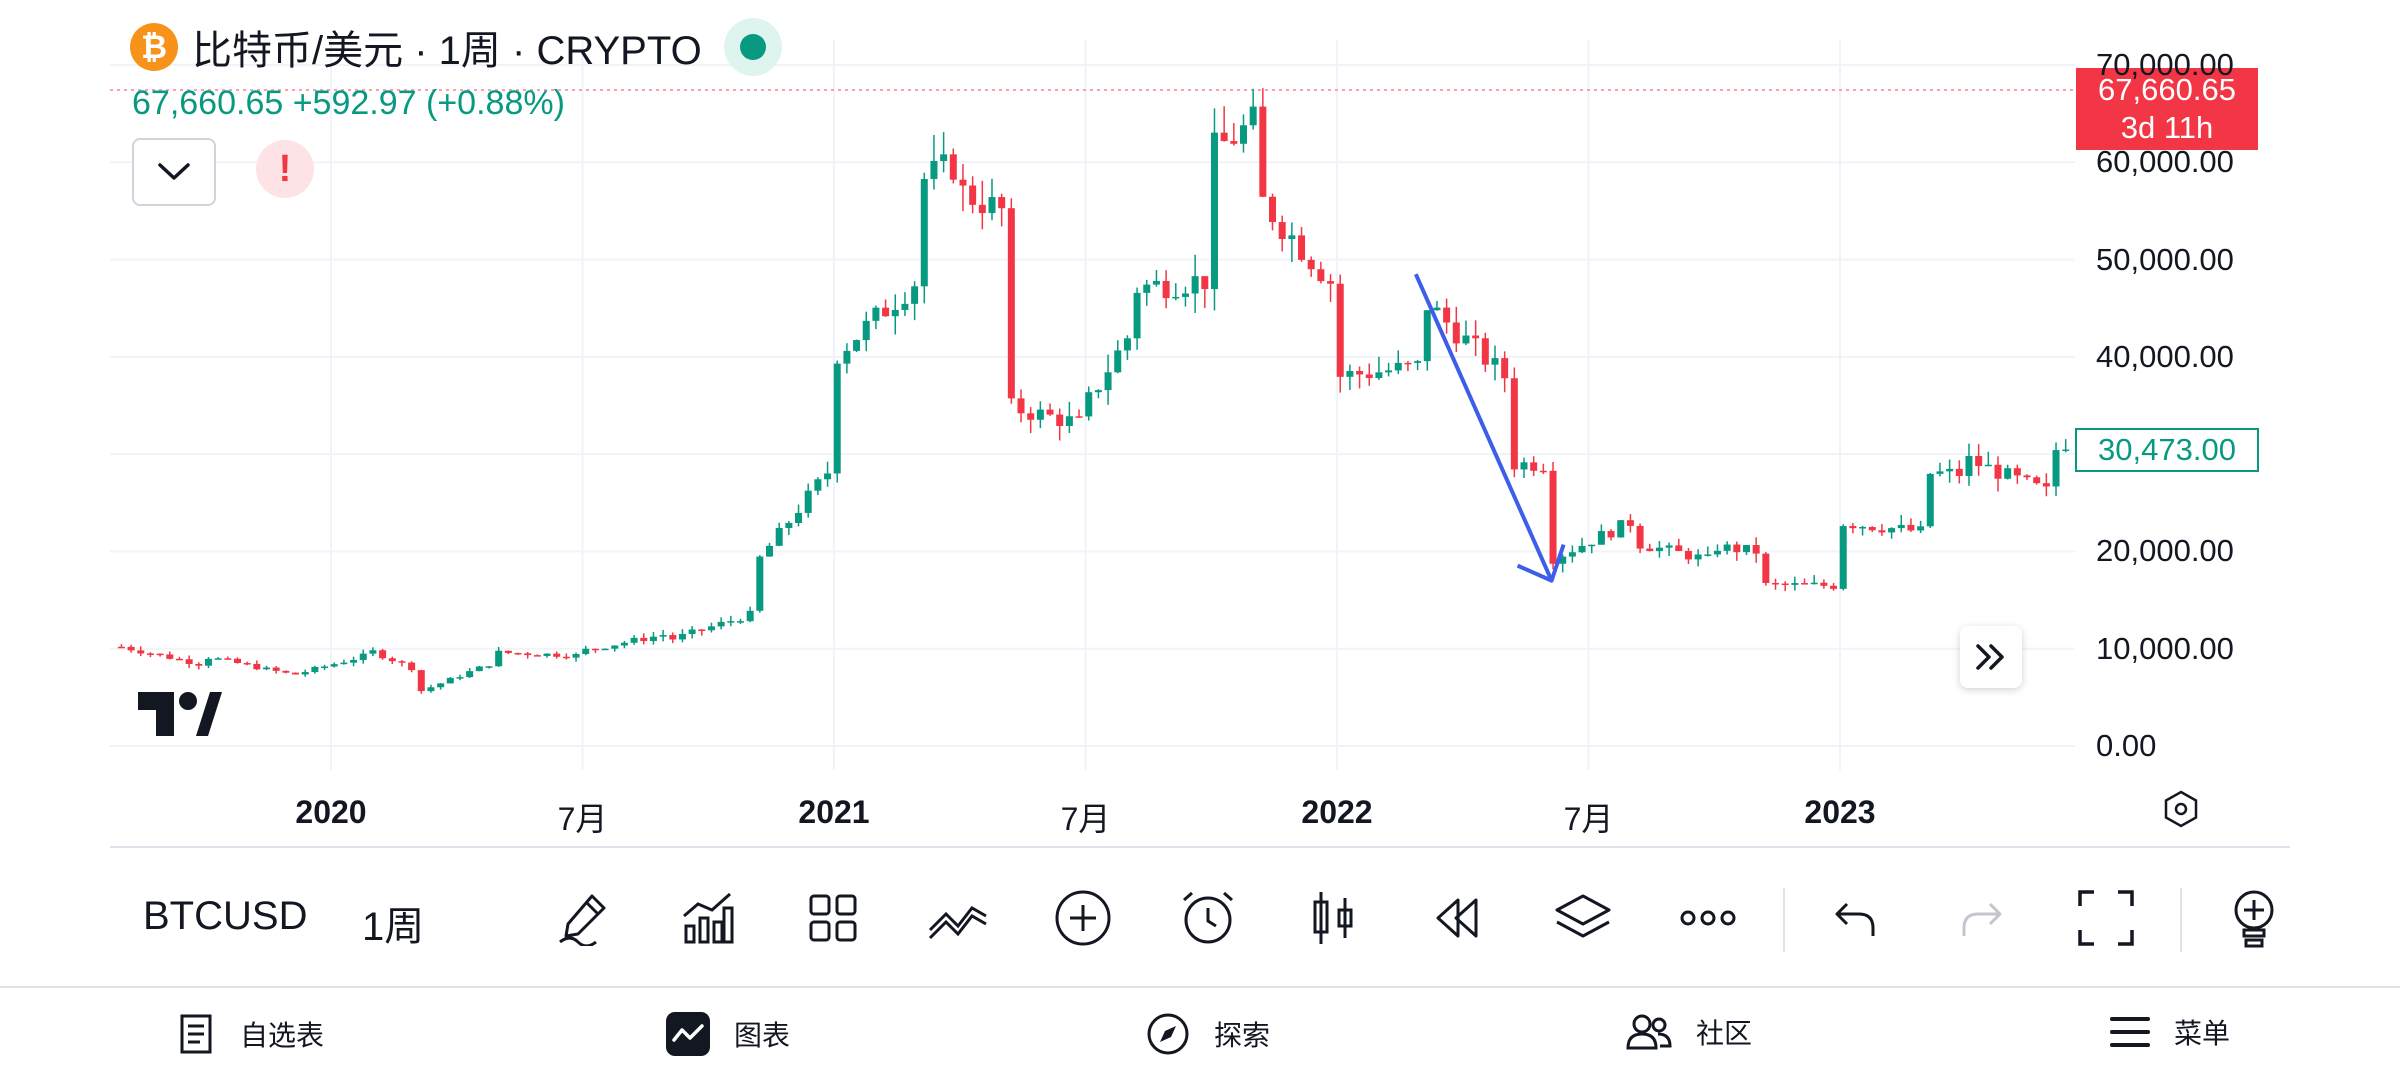 The height and width of the screenshot is (1080, 2400). Describe the element at coordinates (1083, 918) in the screenshot. I see `add-button` at that location.